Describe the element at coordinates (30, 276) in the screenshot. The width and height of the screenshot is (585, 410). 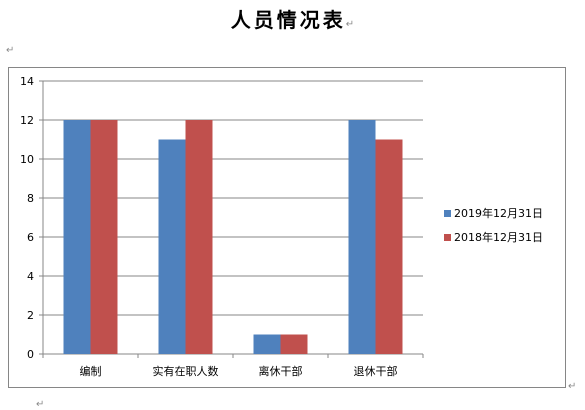
I see `y-tick-label: 4` at that location.